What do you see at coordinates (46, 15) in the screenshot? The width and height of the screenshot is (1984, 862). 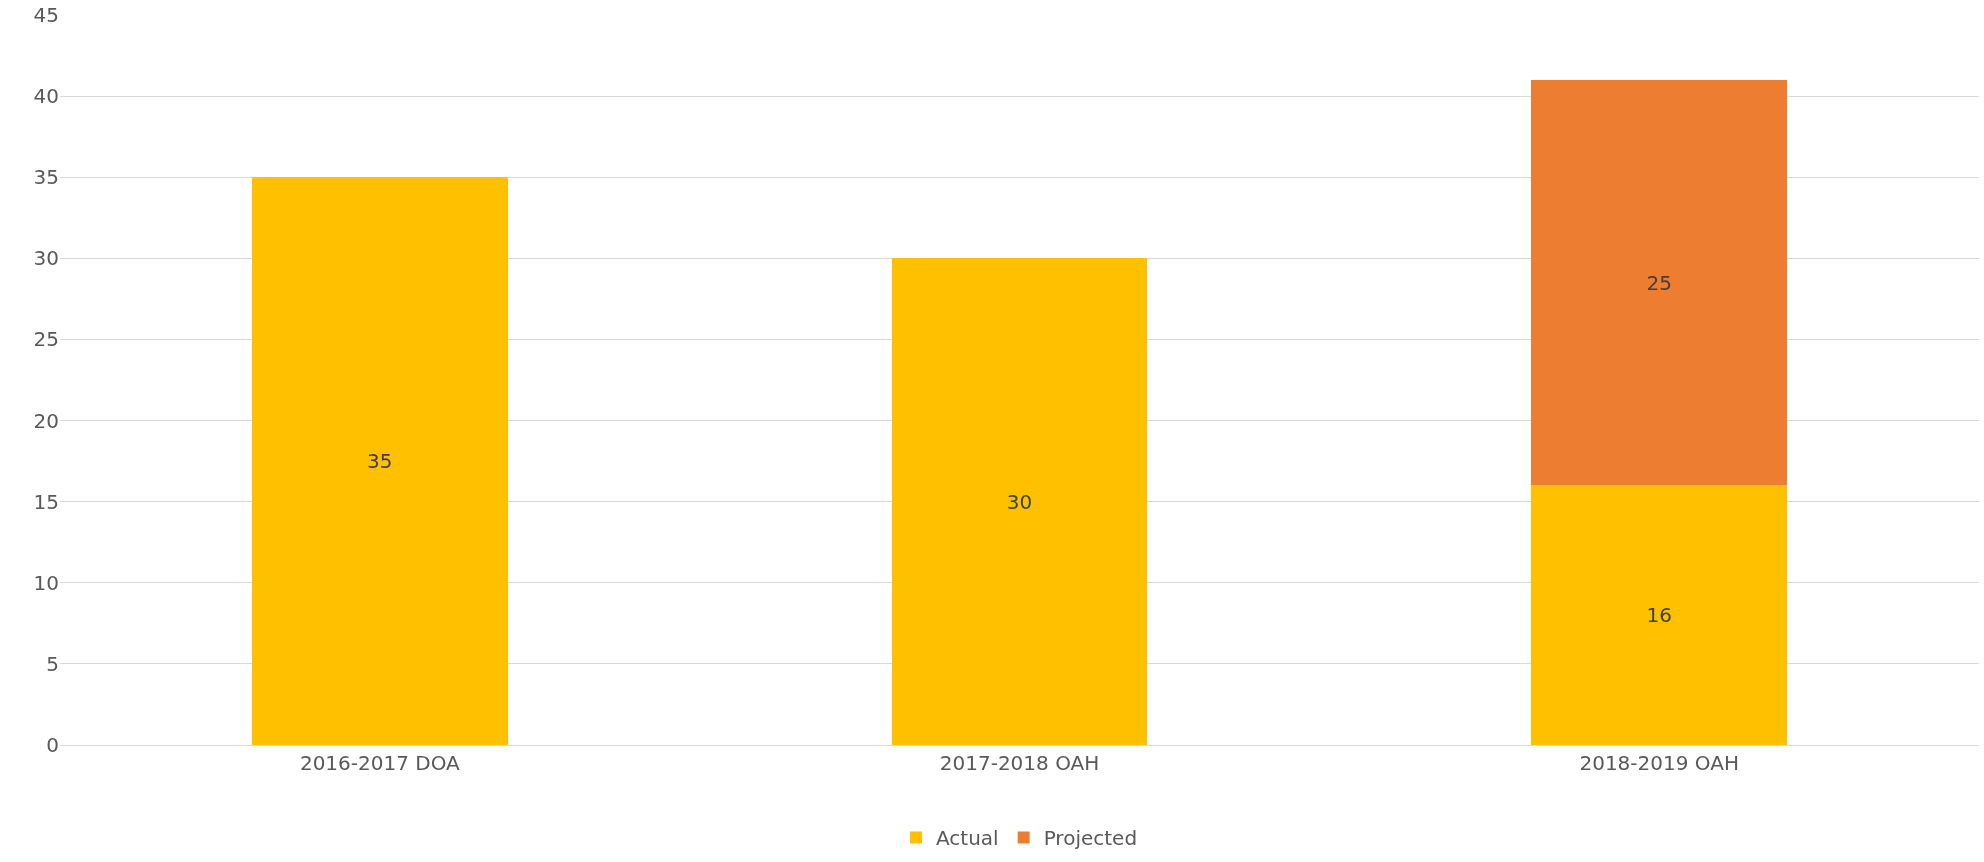 I see `y-tick-label: 45` at bounding box center [46, 15].